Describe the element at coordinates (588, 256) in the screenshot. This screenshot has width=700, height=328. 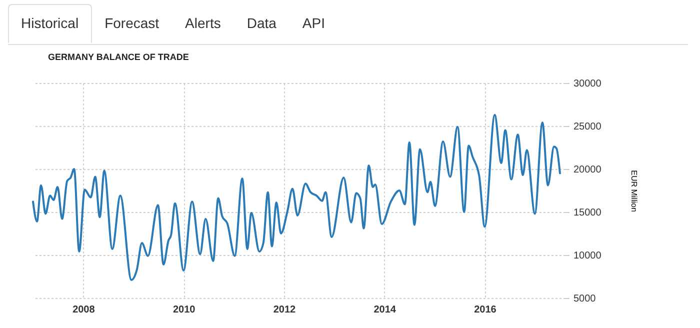
I see `y-tick-label: 10000` at that location.